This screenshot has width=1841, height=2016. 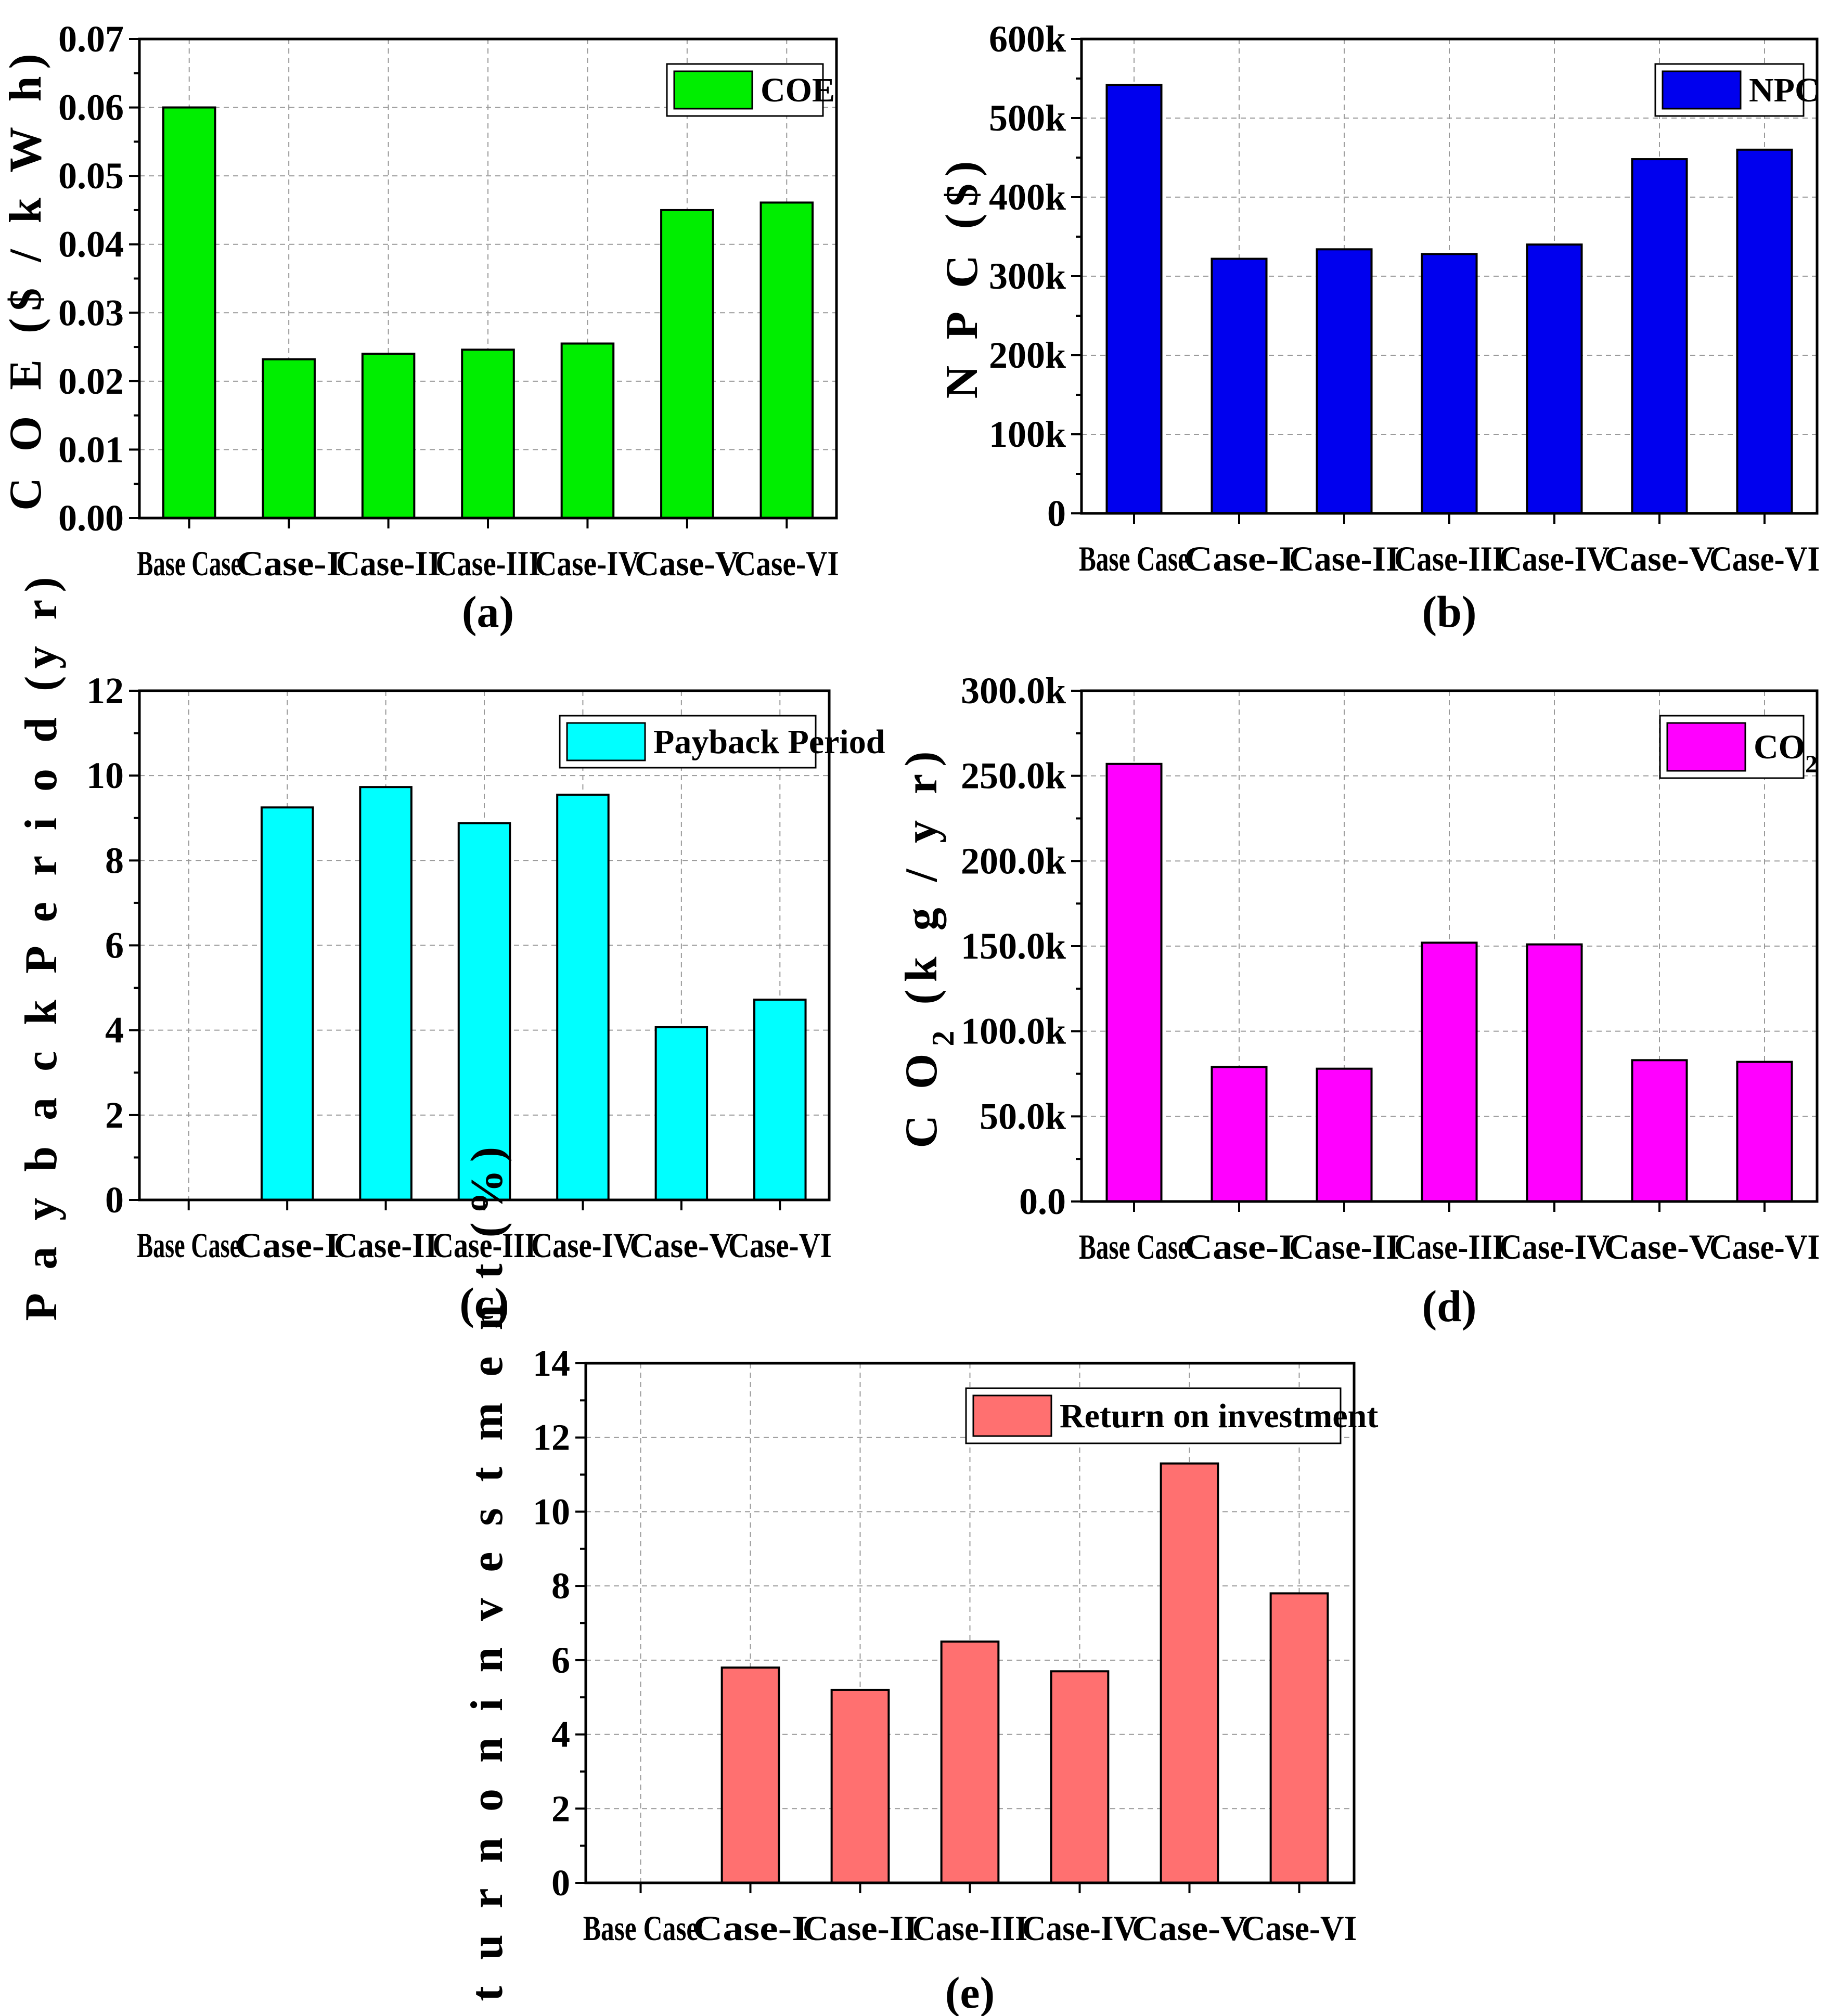 What do you see at coordinates (928, 946) in the screenshot?
I see `y-axis-title: C O2 (k g / y r)` at bounding box center [928, 946].